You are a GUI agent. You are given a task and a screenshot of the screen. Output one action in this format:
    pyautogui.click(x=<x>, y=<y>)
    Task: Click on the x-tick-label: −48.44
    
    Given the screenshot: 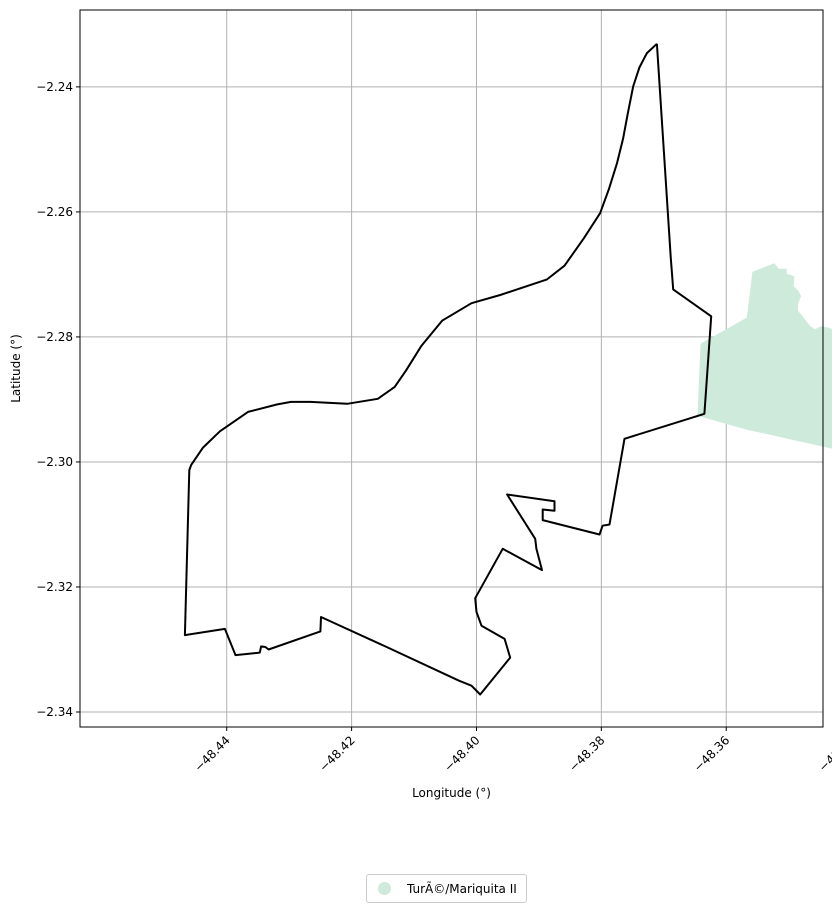 What is the action you would take?
    pyautogui.click(x=212, y=753)
    